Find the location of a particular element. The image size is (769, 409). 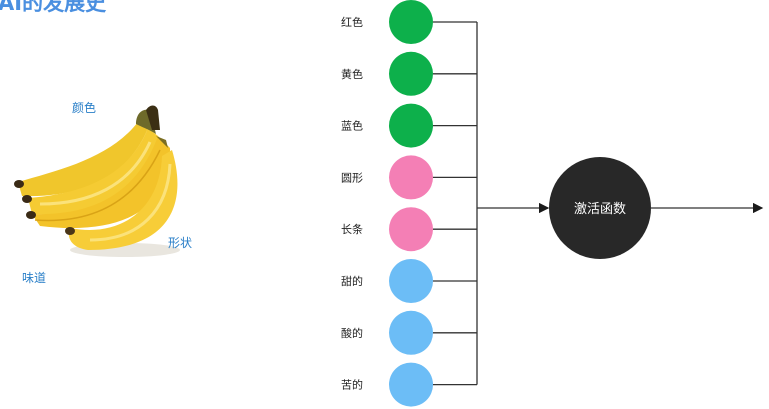

feature-label: 红色 is located at coordinates (352, 22).